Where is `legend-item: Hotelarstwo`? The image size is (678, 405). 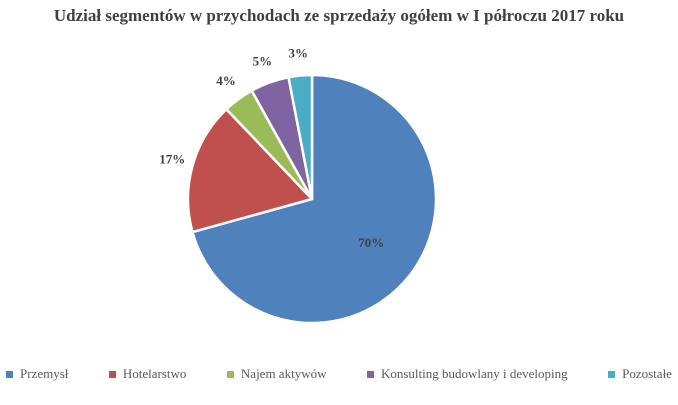 legend-item: Hotelarstwo is located at coordinates (147, 374).